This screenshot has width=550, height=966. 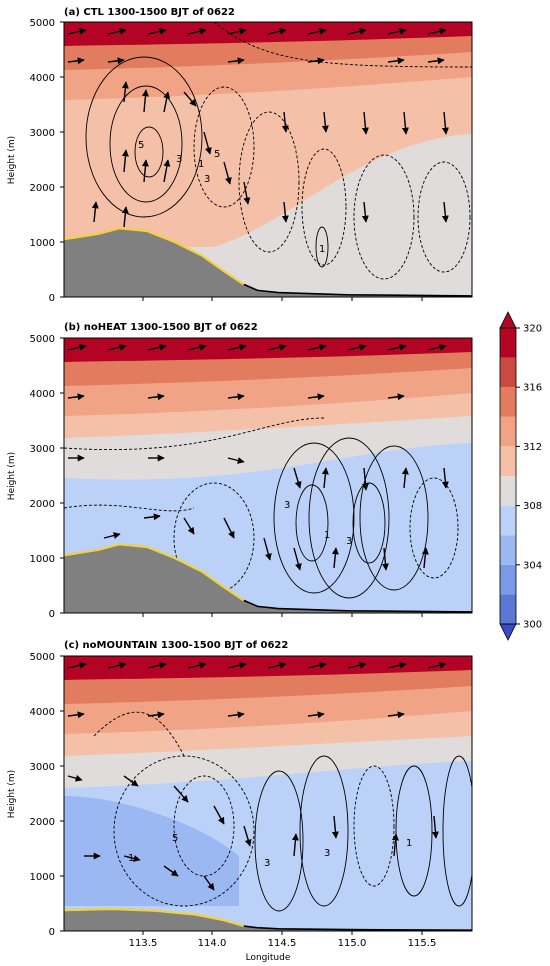 I want to click on panel-b-ylabel: Height (m), so click(x=12, y=476).